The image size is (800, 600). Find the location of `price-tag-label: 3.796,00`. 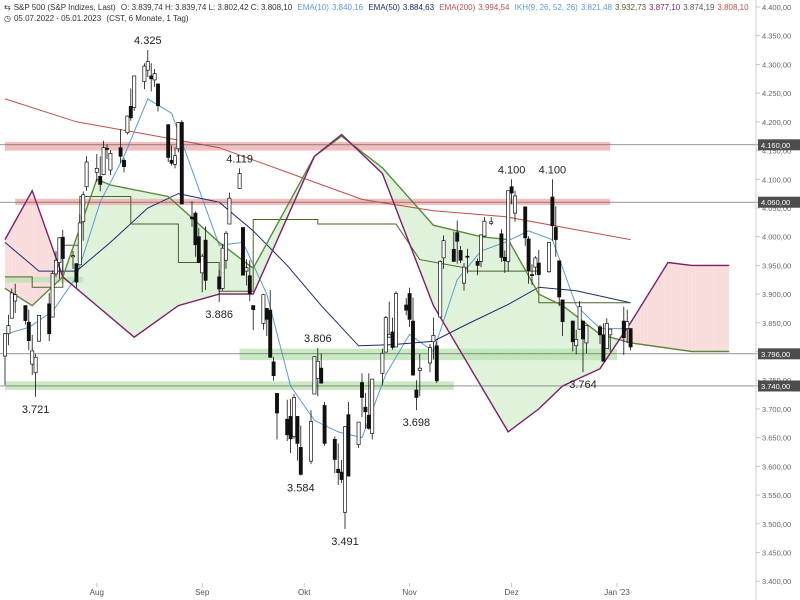

price-tag-label: 3.796,00 is located at coordinates (775, 354).